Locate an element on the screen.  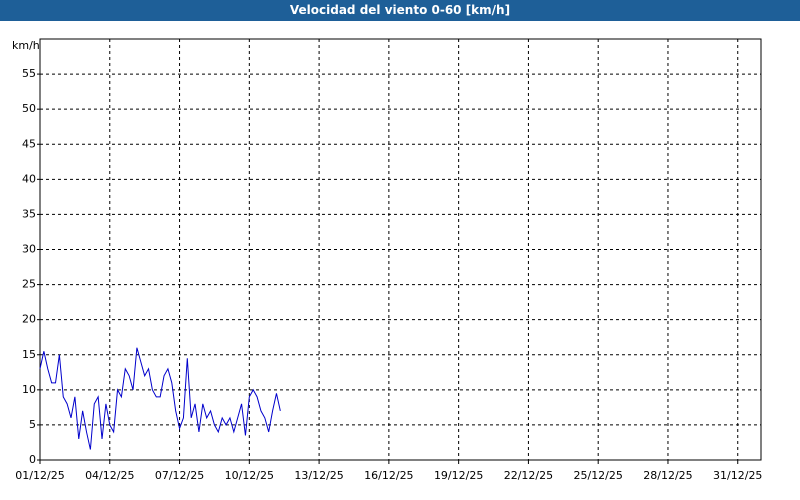
x-tick-label: 19/12/25 is located at coordinates (458, 475).